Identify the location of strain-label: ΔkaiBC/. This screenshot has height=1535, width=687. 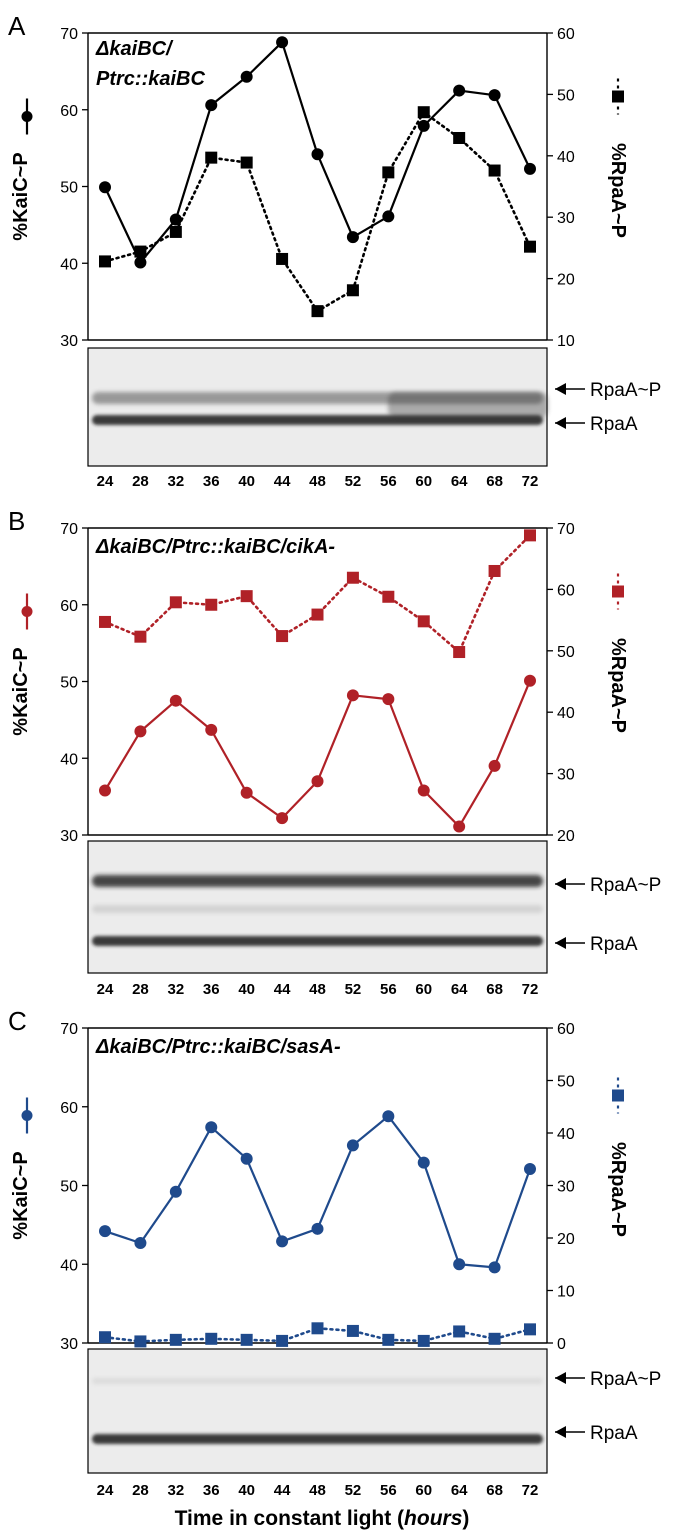
(134, 49).